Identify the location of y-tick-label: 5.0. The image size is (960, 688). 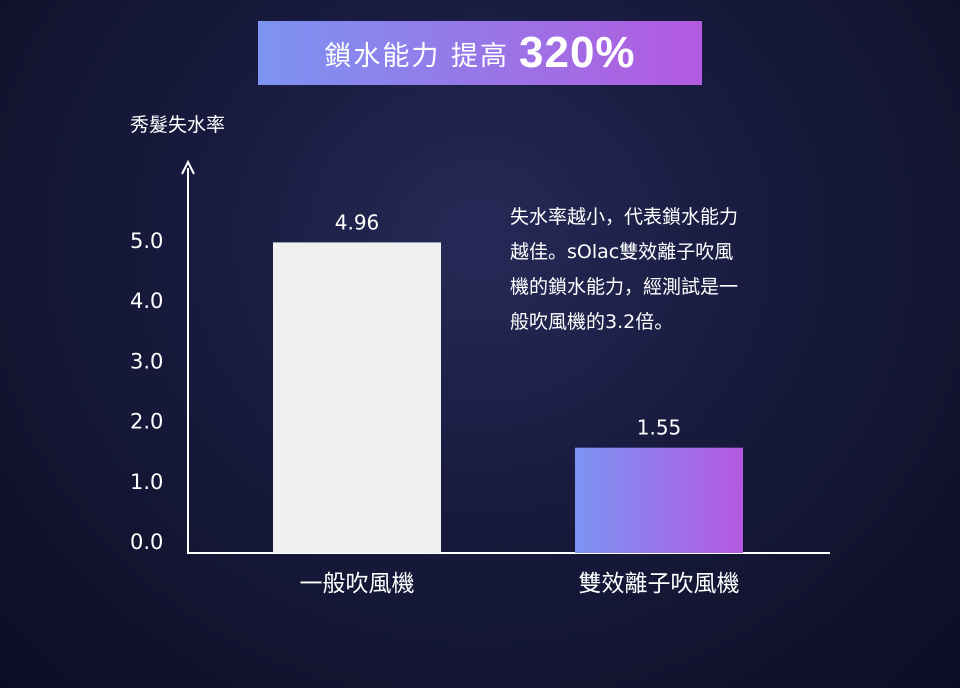
(146, 241).